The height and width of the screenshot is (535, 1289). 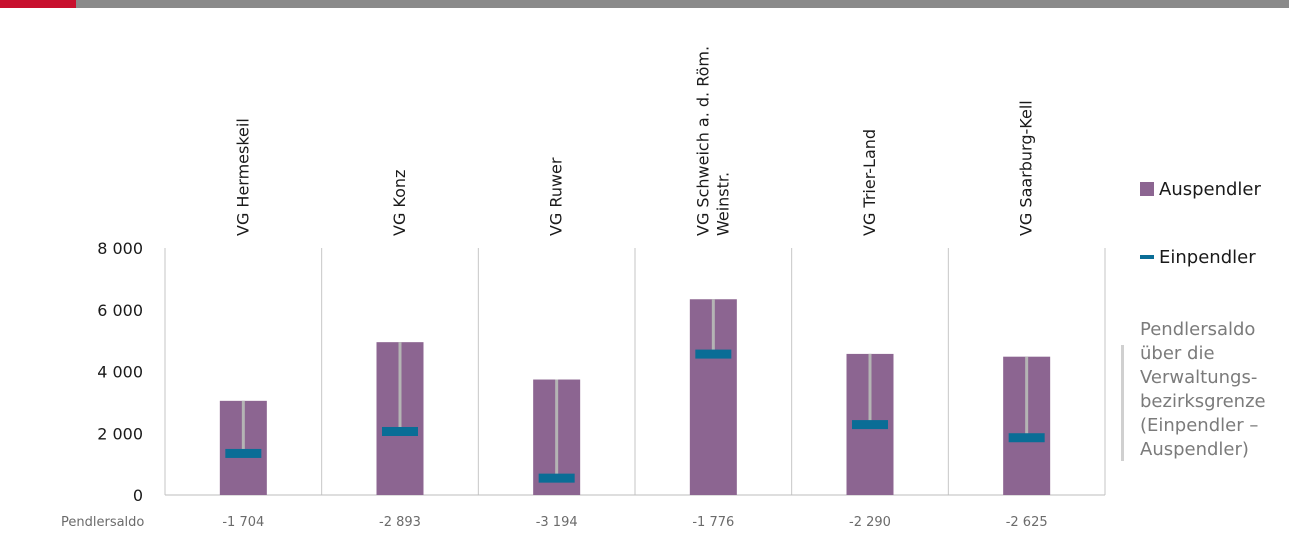 What do you see at coordinates (120, 248) in the screenshot?
I see `y-tick-label: 8 000` at bounding box center [120, 248].